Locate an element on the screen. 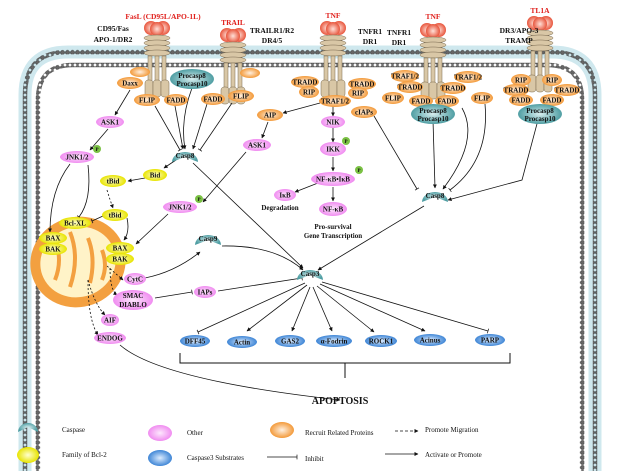  caspase-label: Casp3 is located at coordinates (310, 274).